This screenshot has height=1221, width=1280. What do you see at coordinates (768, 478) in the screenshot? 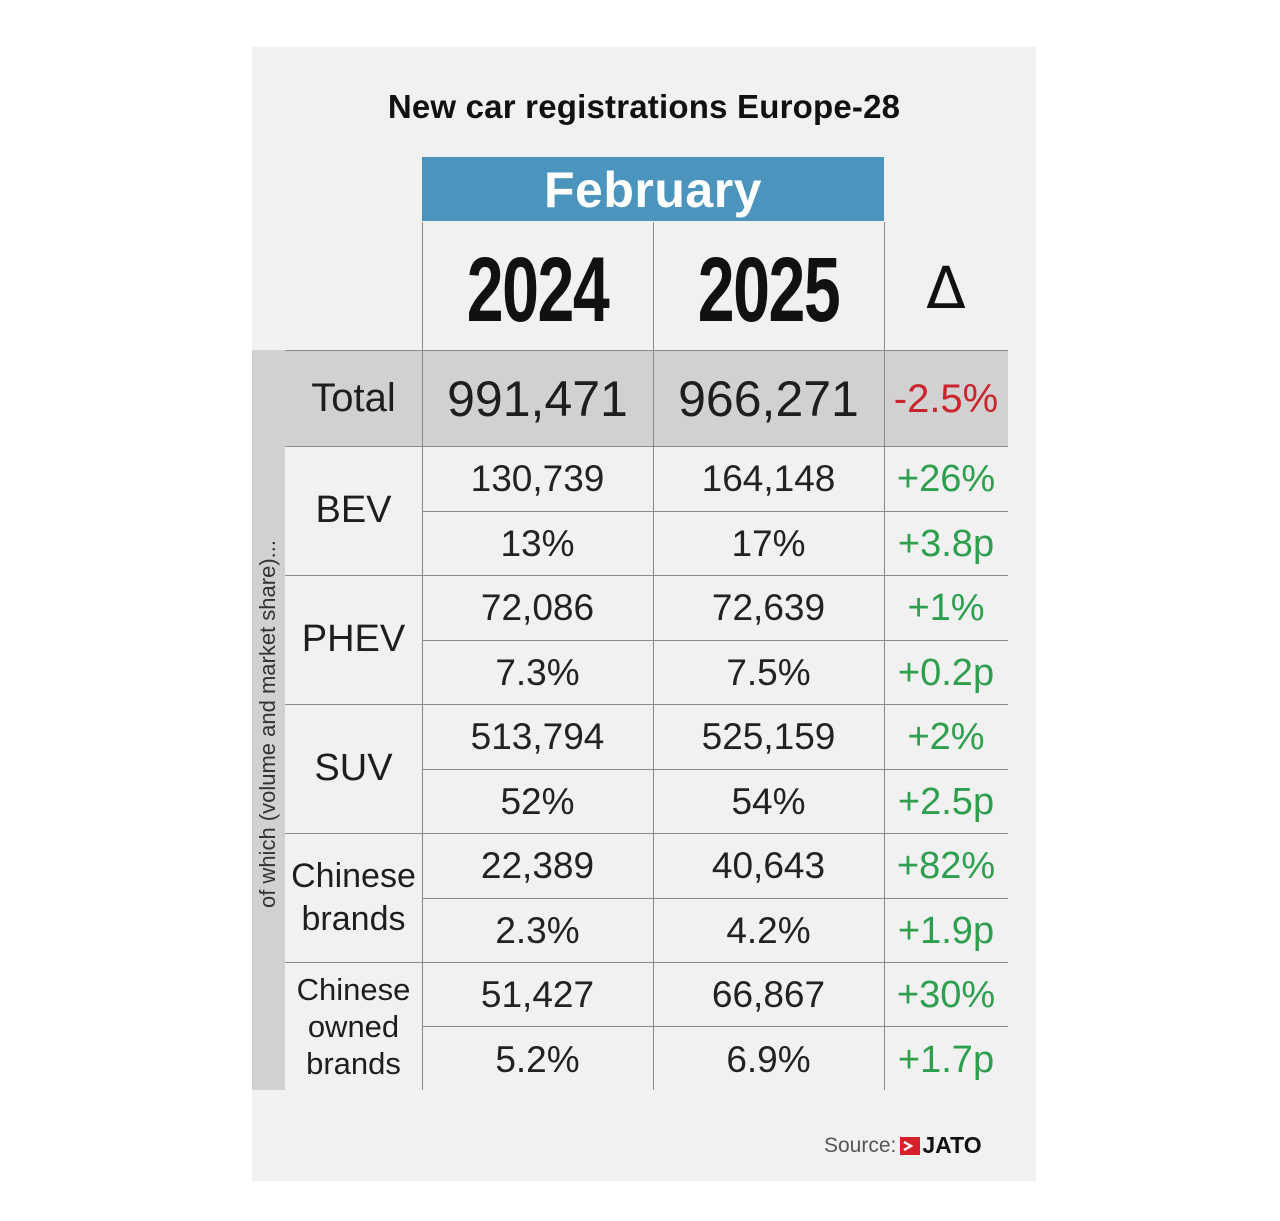
I see `volume-2025: 164,148` at bounding box center [768, 478].